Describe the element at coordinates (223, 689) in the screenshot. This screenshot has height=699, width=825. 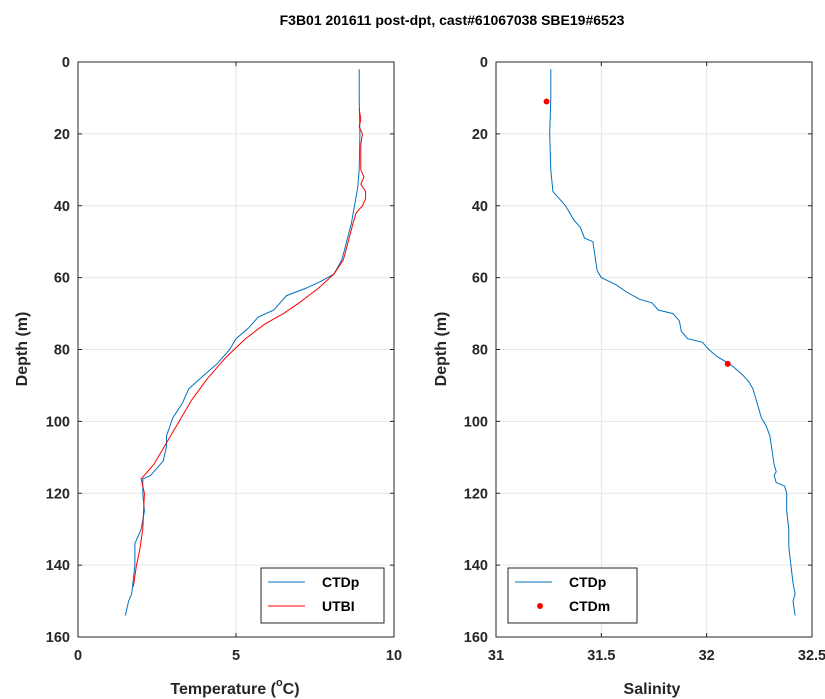
I see `x-label-main: Temperature (` at that location.